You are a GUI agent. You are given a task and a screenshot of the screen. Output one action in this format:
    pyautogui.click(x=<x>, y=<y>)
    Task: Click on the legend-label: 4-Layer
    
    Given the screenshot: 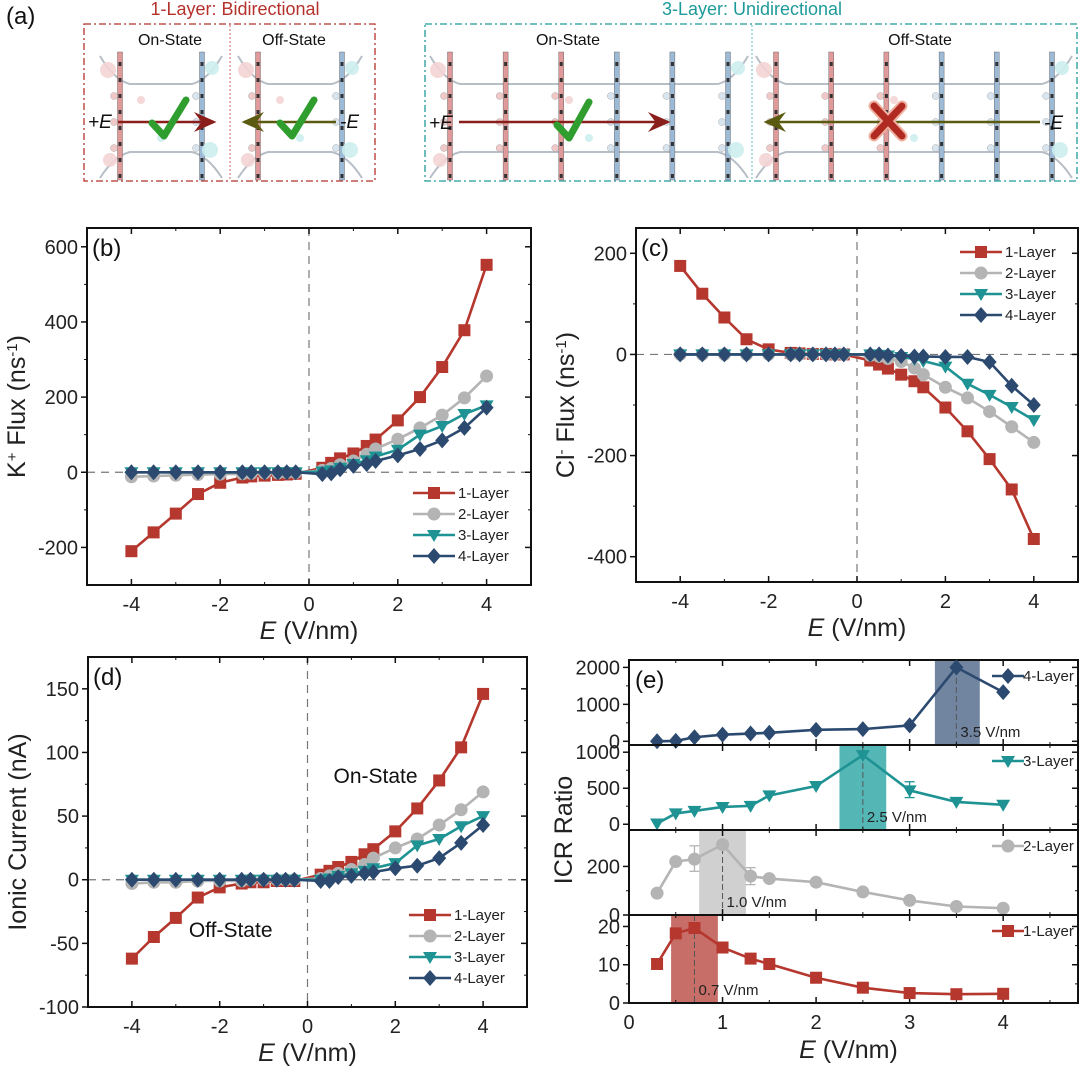 What is the action you would take?
    pyautogui.click(x=1030, y=315)
    